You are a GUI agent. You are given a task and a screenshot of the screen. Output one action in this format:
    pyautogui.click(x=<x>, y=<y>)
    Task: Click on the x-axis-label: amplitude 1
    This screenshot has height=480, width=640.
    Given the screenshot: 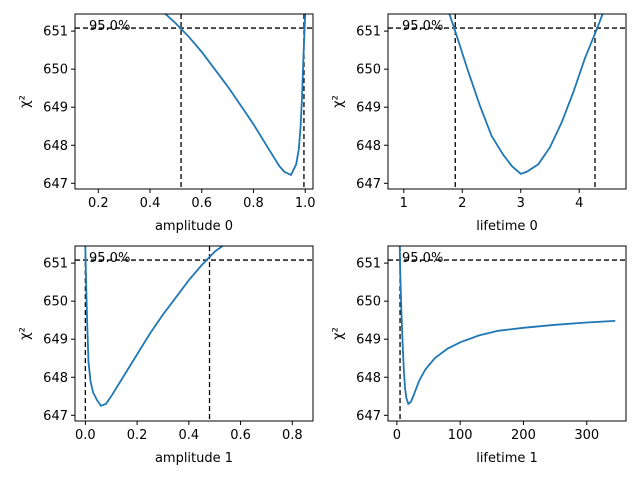 What is the action you would take?
    pyautogui.click(x=194, y=458)
    